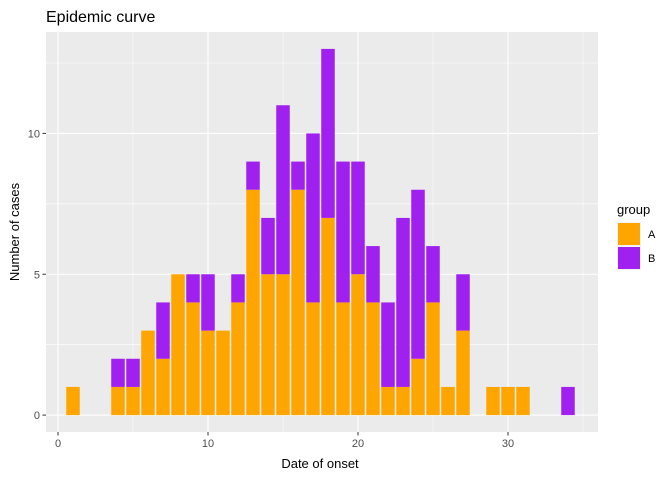 The image size is (672, 480). I want to click on y-tick-label: 0, so click(37, 416).